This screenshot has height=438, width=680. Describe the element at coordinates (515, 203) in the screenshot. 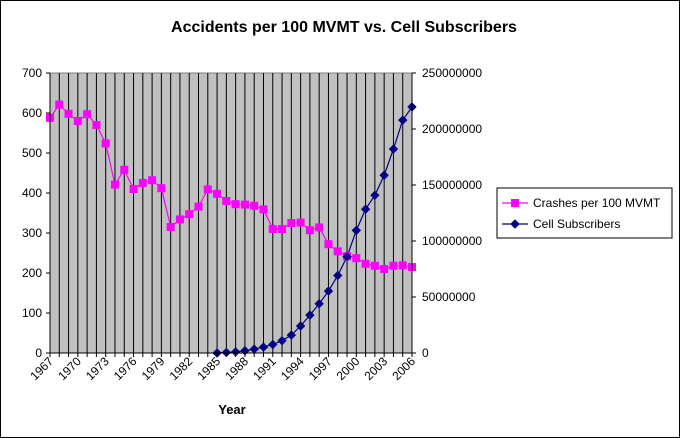

I see `legend-marker-crashes-per-100-mvmt` at that location.